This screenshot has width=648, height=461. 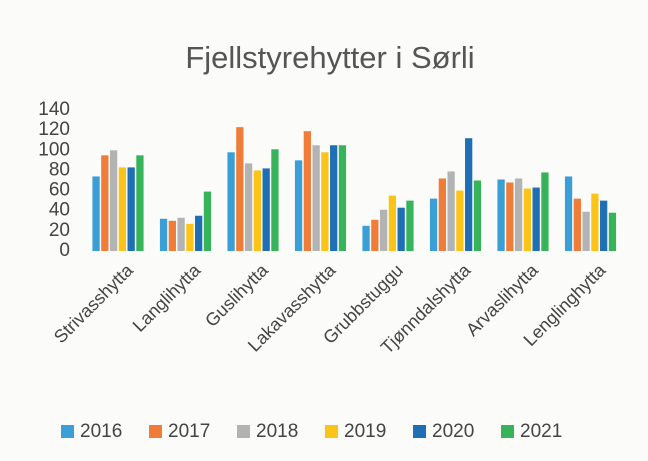 I want to click on x-tick-label: Langlihytta, so click(x=167, y=297).